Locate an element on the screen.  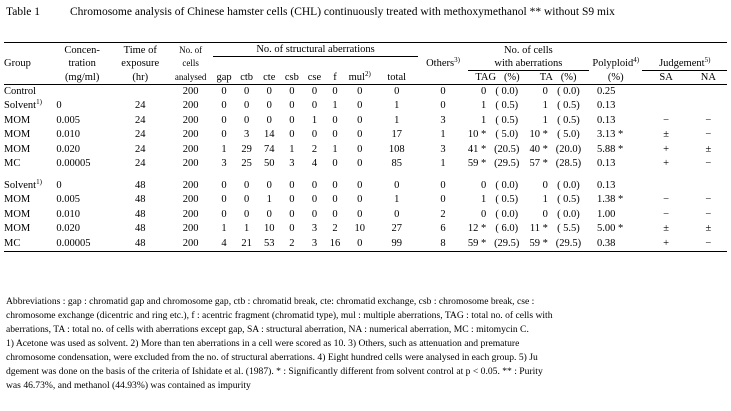
cell-tag: 10 * is located at coordinates (477, 134).